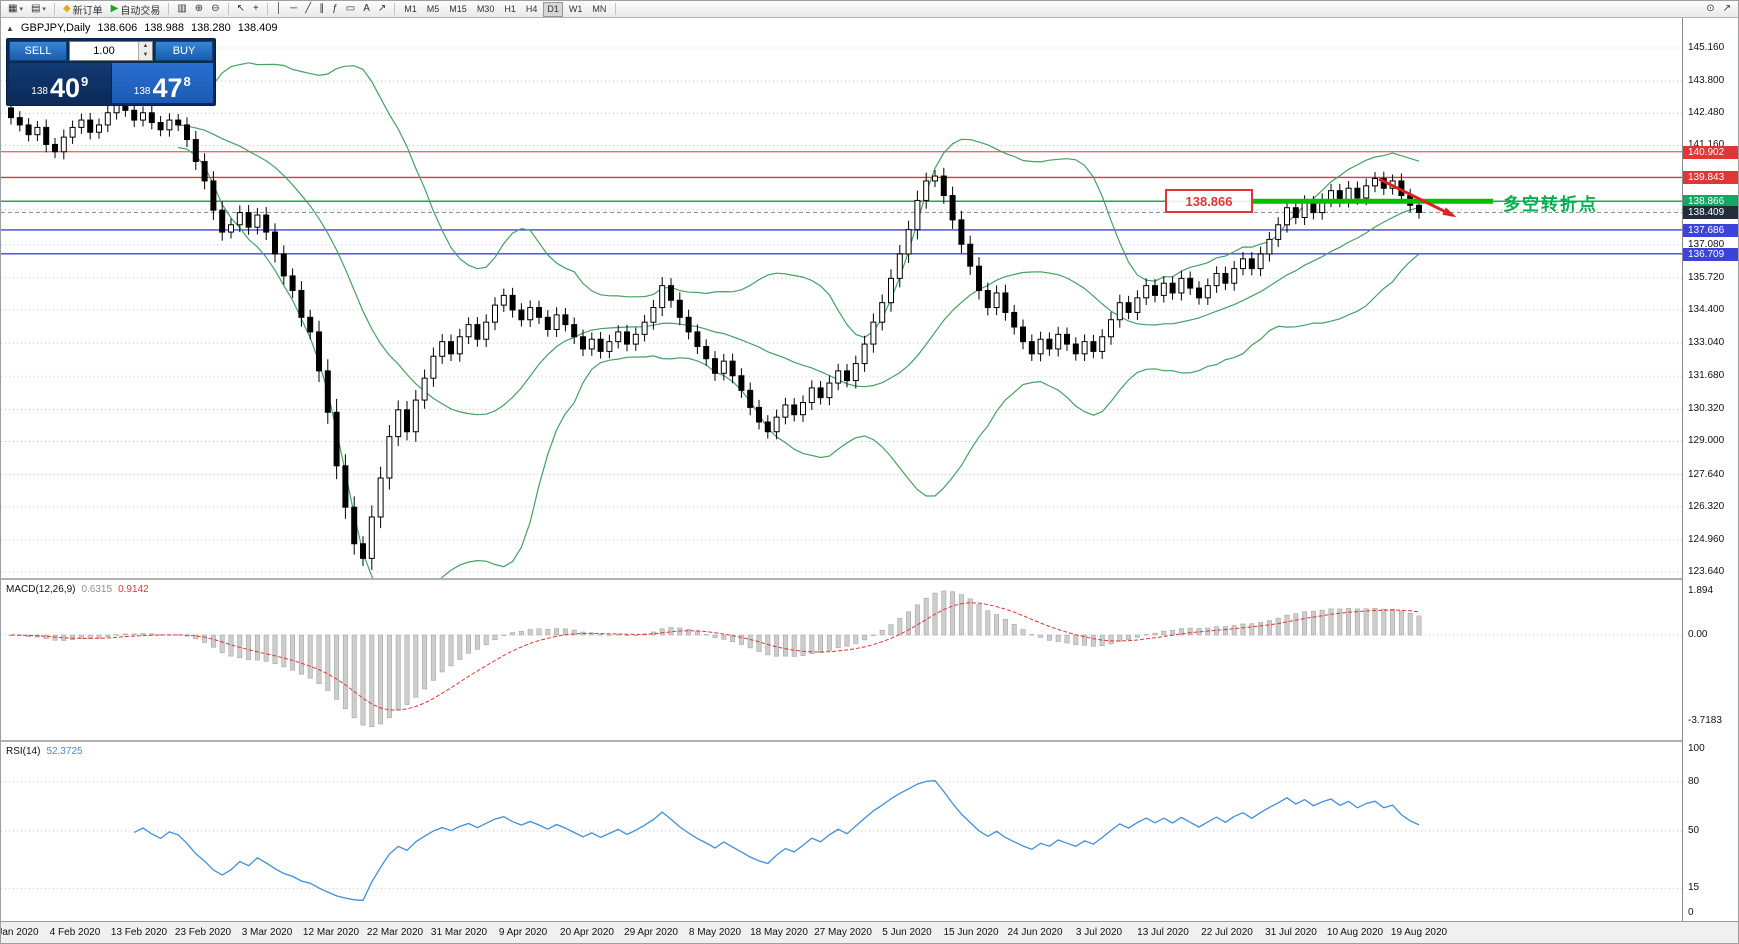  Describe the element at coordinates (181, 9) in the screenshot. I see `tile-windows-icon: ▥` at that location.